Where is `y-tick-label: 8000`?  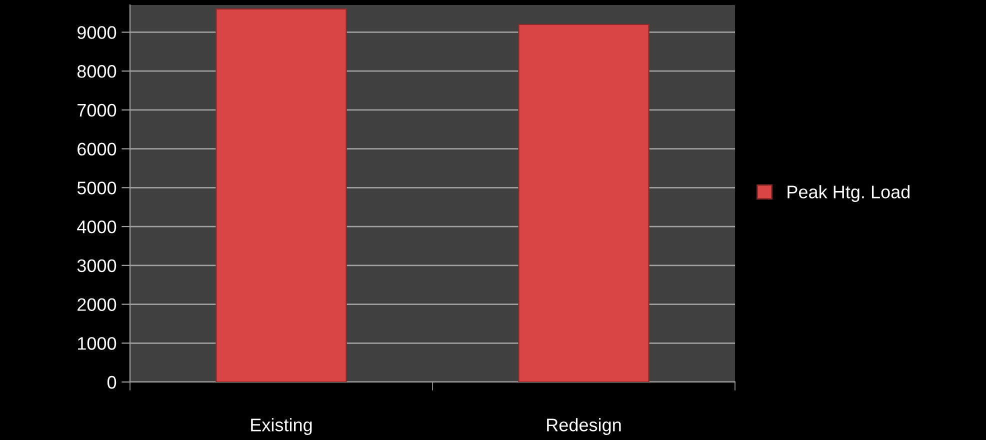
y-tick-label: 8000 is located at coordinates (96, 71).